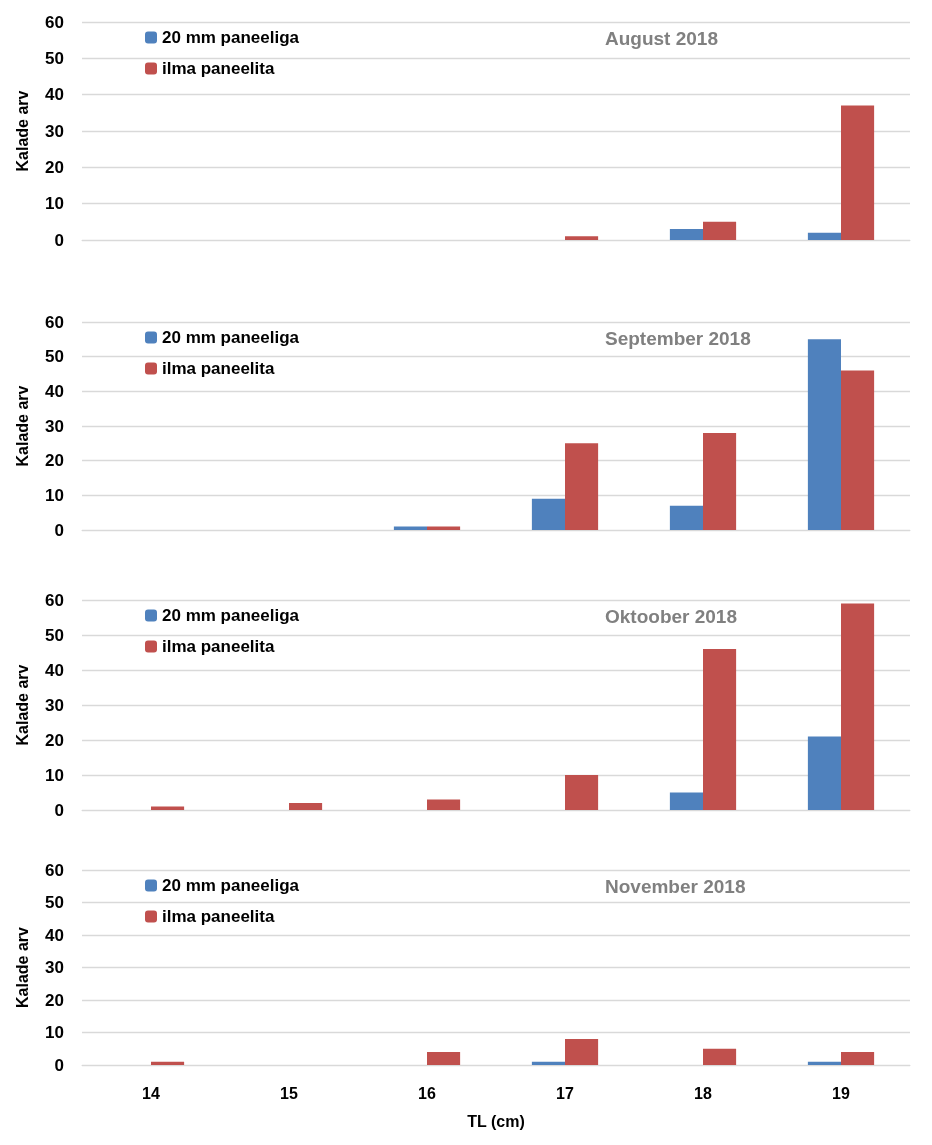 The image size is (932, 1145). I want to click on x-tick-label: 15, so click(289, 1093).